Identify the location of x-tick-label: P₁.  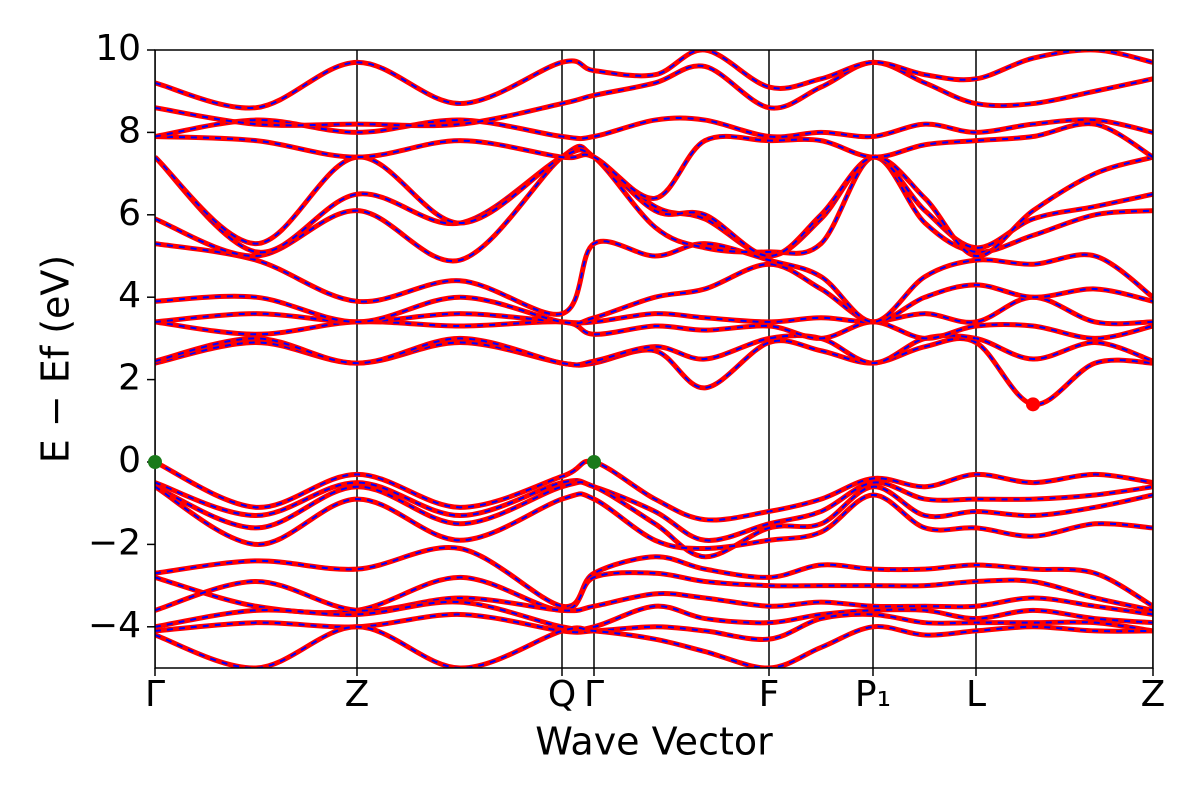
(873, 694).